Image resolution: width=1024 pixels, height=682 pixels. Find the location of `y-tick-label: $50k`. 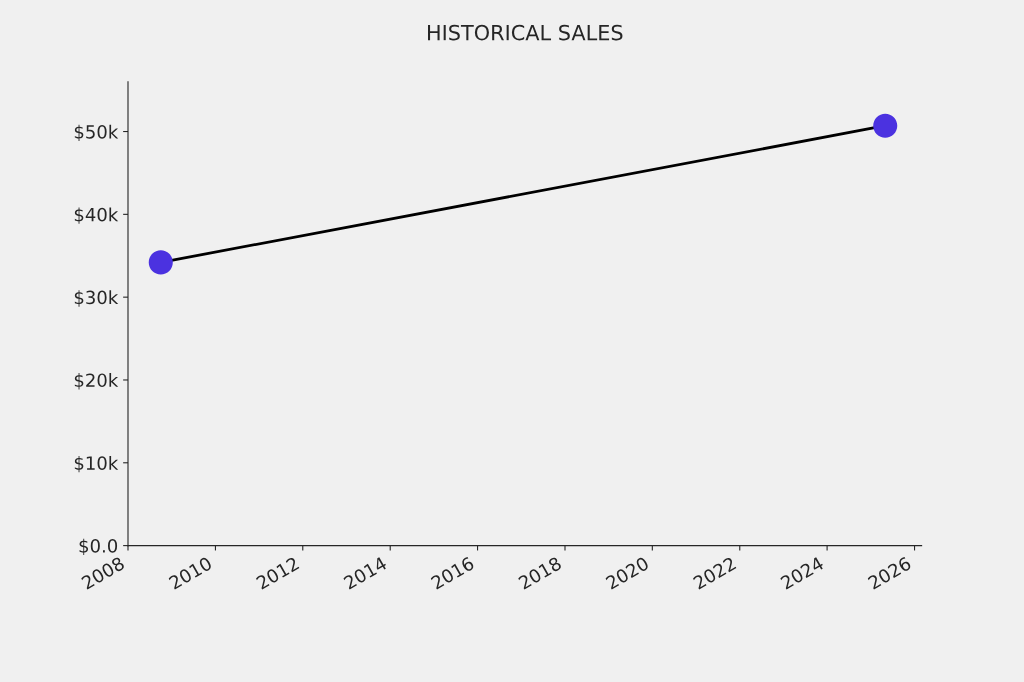

y-tick-label: $50k is located at coordinates (96, 133).